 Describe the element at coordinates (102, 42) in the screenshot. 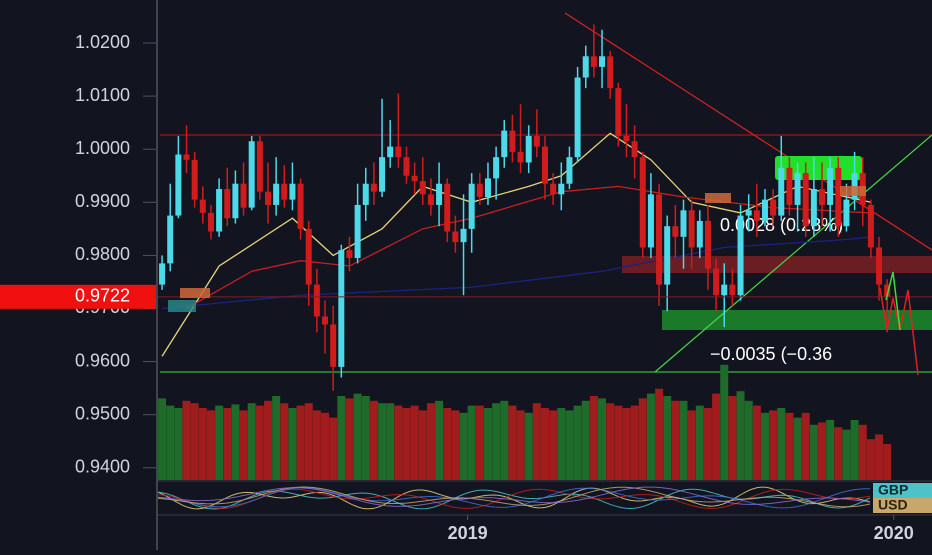

I see `y-tick-label: 1.0200` at that location.